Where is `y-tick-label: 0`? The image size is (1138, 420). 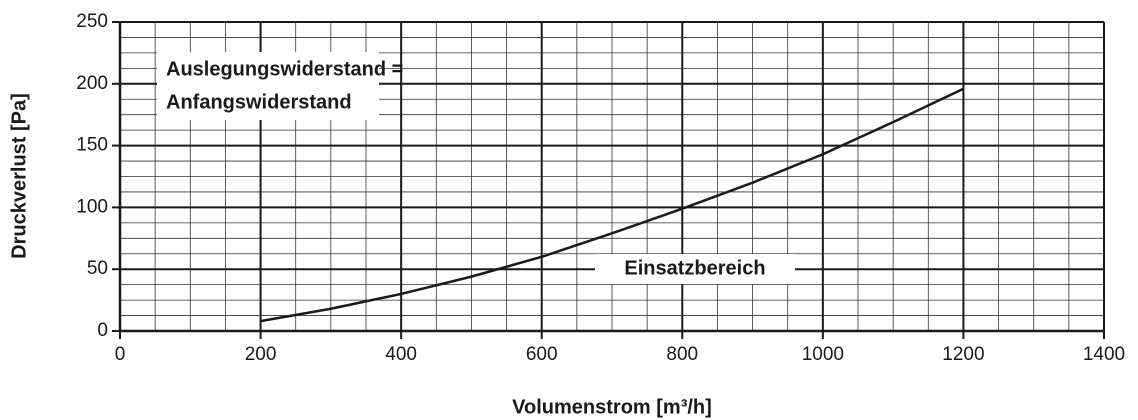 y-tick-label: 0 is located at coordinates (102, 330).